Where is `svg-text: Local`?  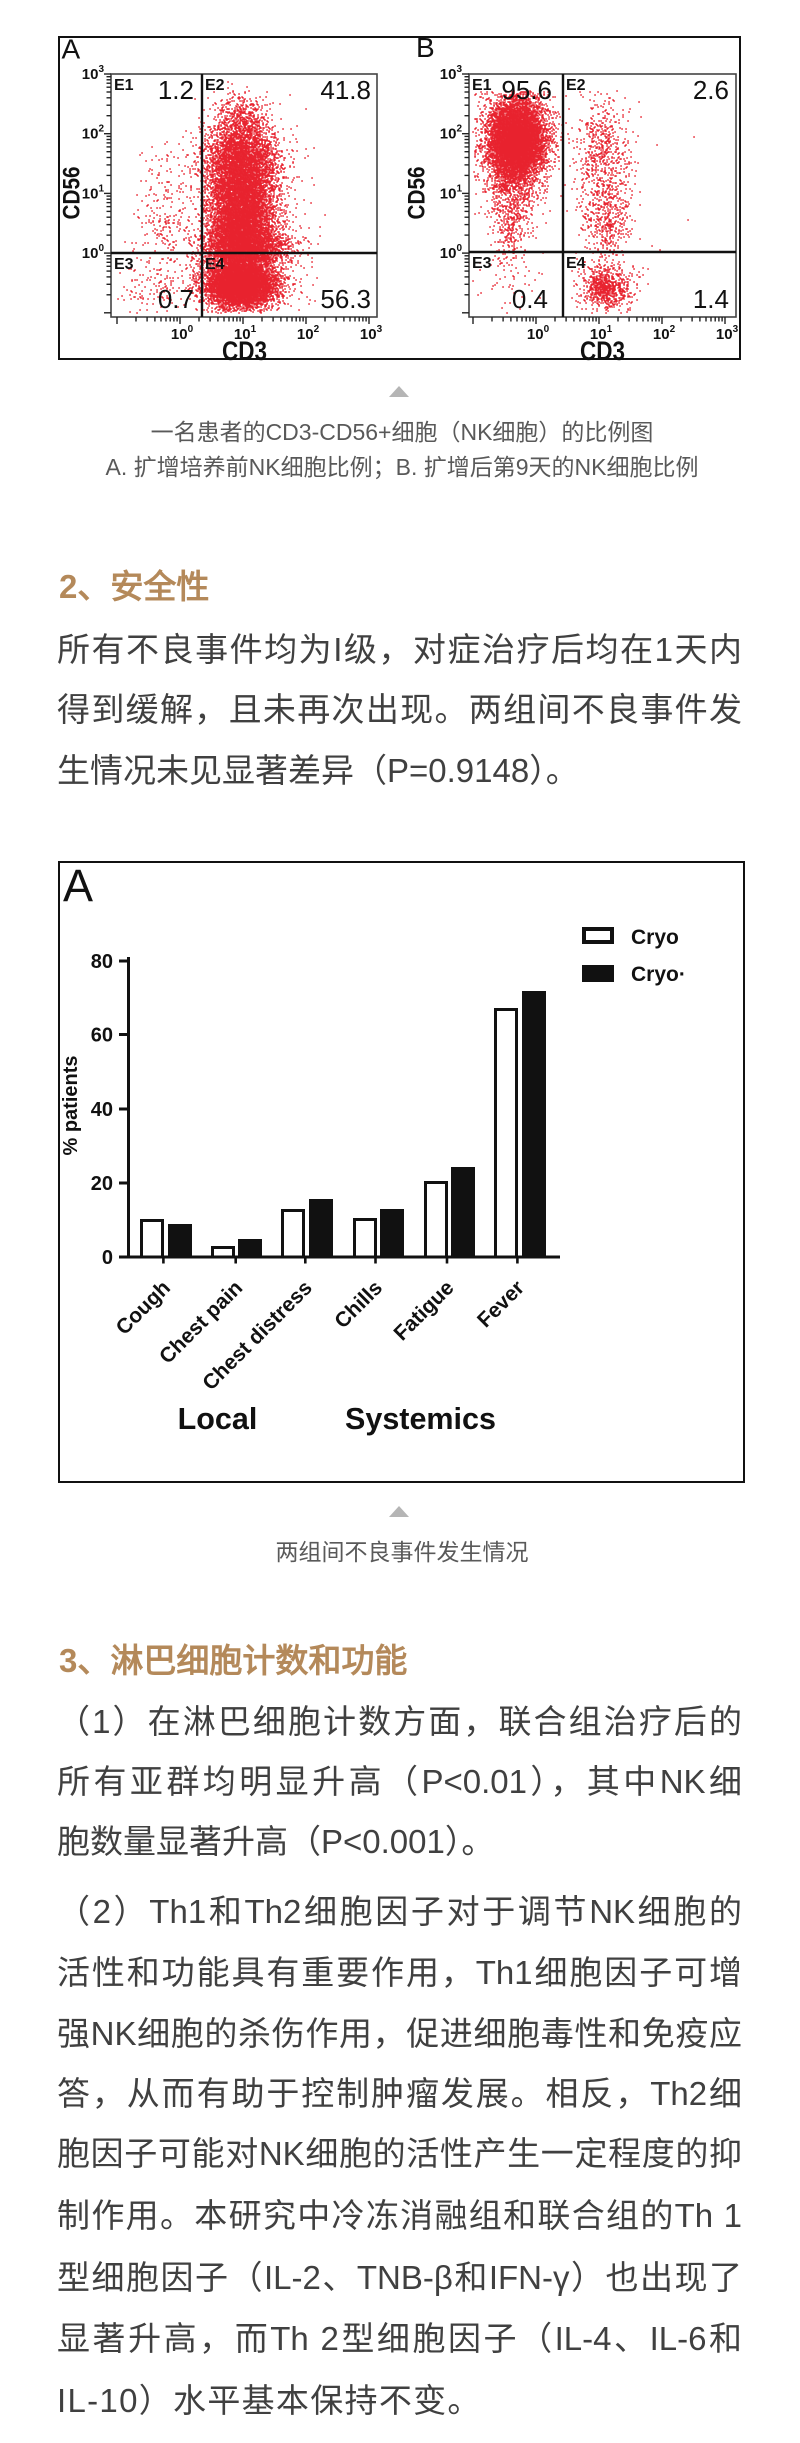 svg-text: Local is located at coordinates (218, 1419).